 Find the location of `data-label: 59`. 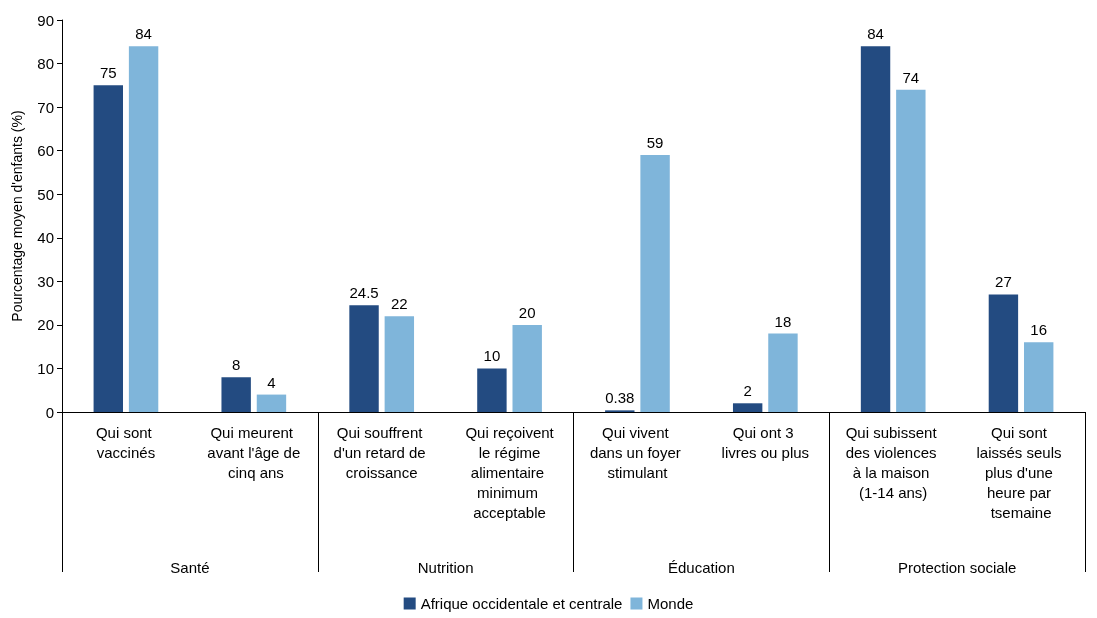

data-label: 59 is located at coordinates (655, 143).